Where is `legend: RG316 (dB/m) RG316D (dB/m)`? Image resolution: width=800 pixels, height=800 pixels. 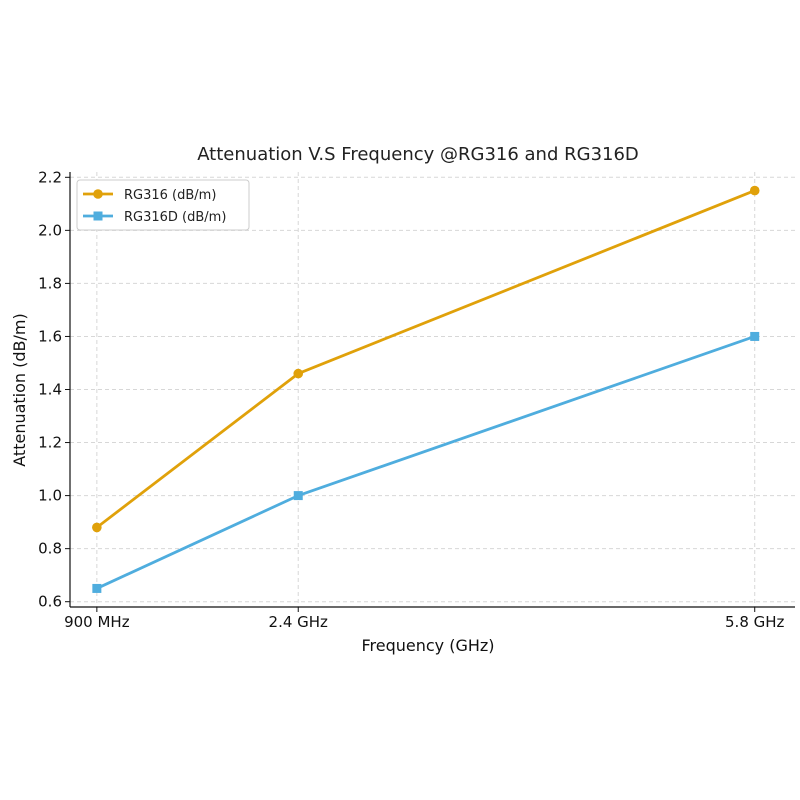
legend: RG316 (dB/m) RG316D (dB/m) is located at coordinates (163, 205).